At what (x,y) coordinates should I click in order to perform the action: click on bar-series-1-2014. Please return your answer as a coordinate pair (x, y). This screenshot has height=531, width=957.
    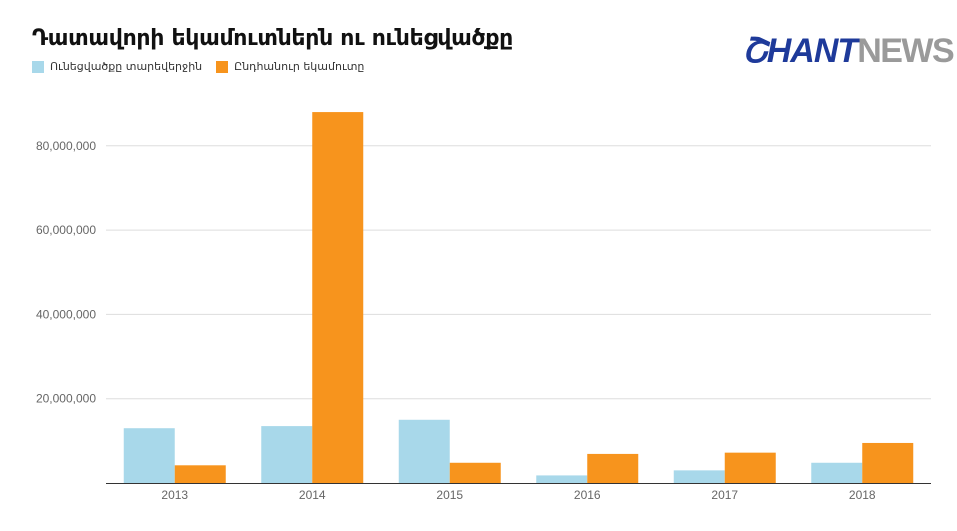
    Looking at the image, I should click on (287, 454).